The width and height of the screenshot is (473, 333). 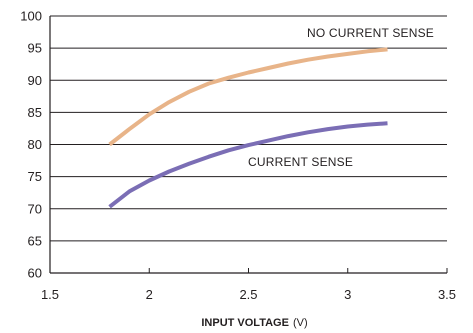 What do you see at coordinates (35, 273) in the screenshot?
I see `y-tick-label: 60` at bounding box center [35, 273].